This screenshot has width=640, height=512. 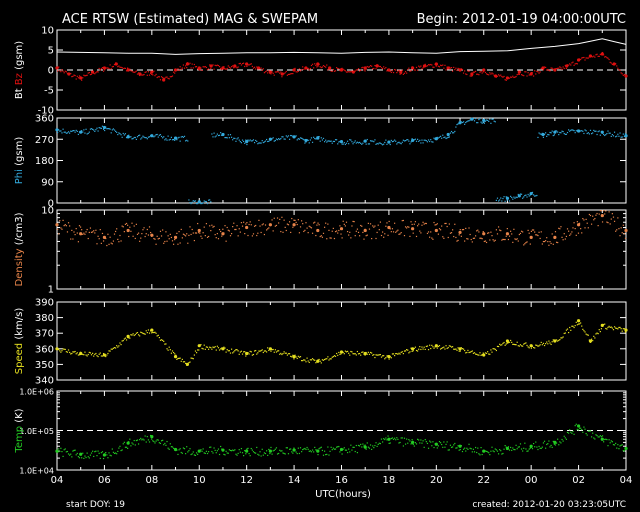 I want to click on start-doy: start DOY: 19, so click(x=95, y=505).